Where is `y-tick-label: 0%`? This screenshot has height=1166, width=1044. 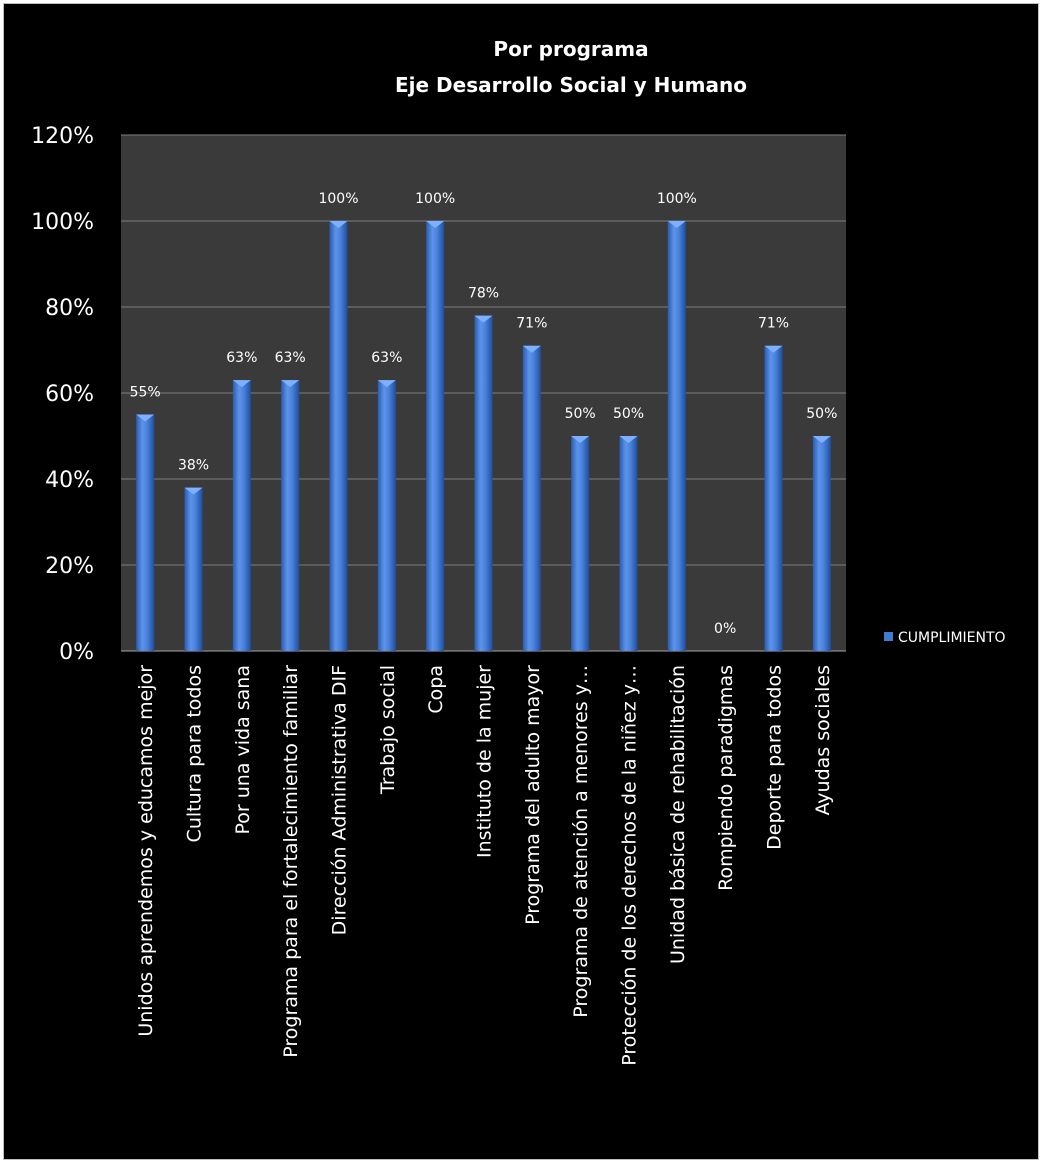
y-tick-label: 0% is located at coordinates (76, 652).